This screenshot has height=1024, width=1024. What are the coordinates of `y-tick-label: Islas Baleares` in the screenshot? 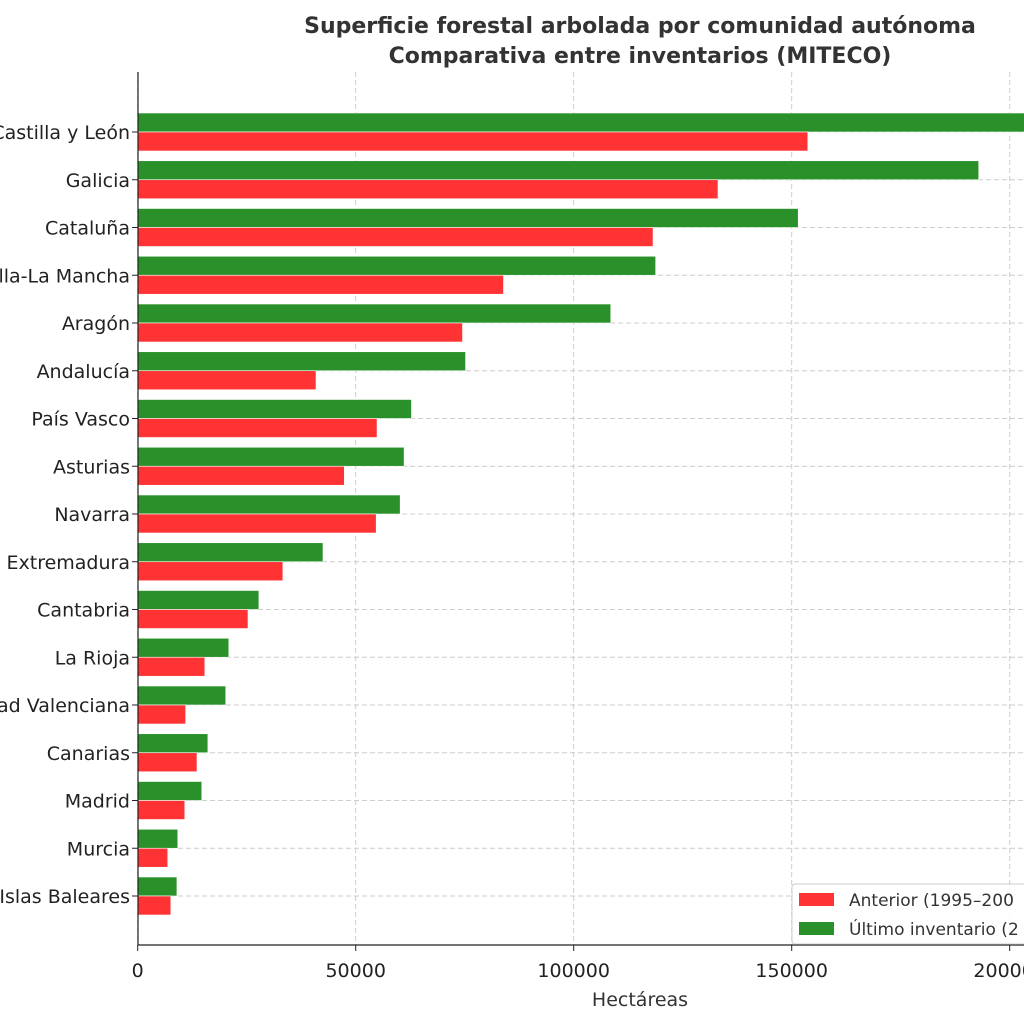 It's located at (65, 897).